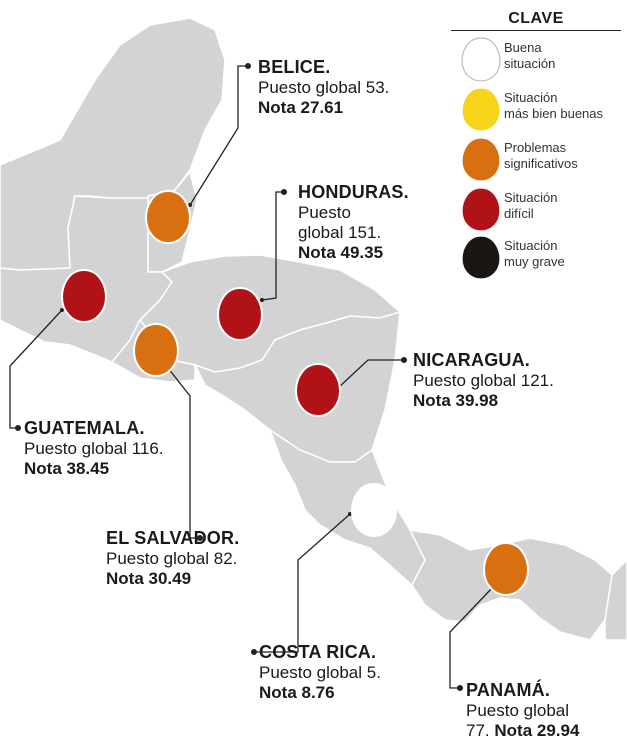 This screenshot has height=753, width=627. Describe the element at coordinates (173, 538) in the screenshot. I see `label-el-salvador-name: EL SALVADOR.` at that location.